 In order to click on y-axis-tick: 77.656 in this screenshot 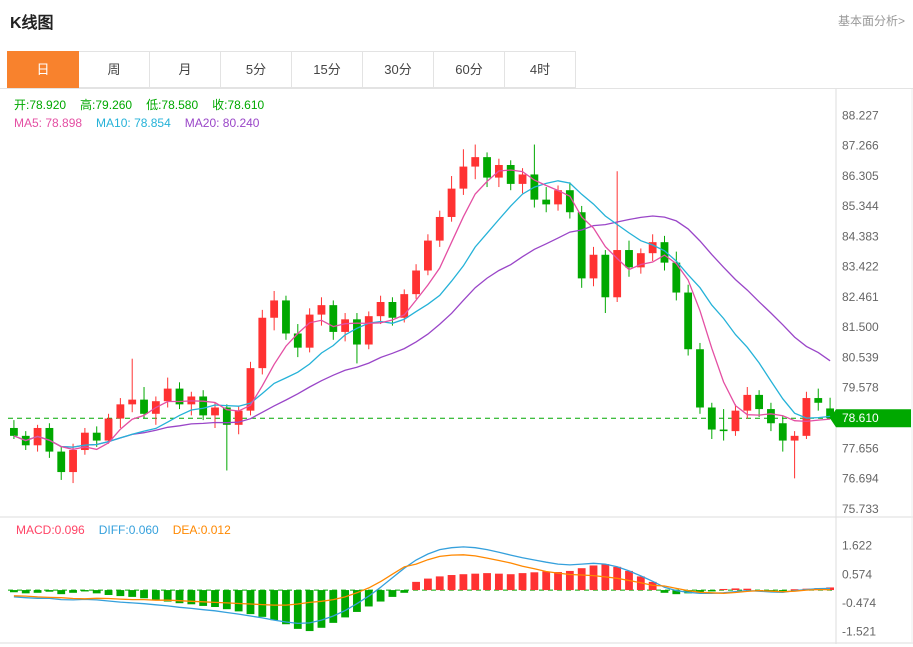, I will do `click(860, 448)`.